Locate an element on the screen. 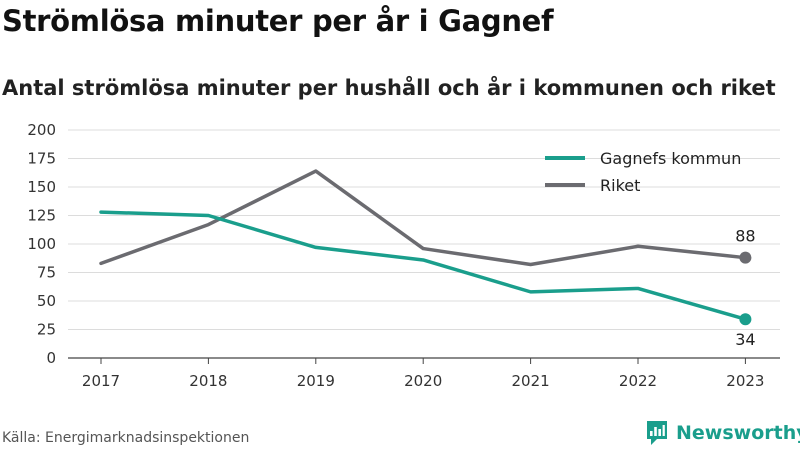 This screenshot has height=450, width=800. brand-name: Newsworthy is located at coordinates (738, 433).